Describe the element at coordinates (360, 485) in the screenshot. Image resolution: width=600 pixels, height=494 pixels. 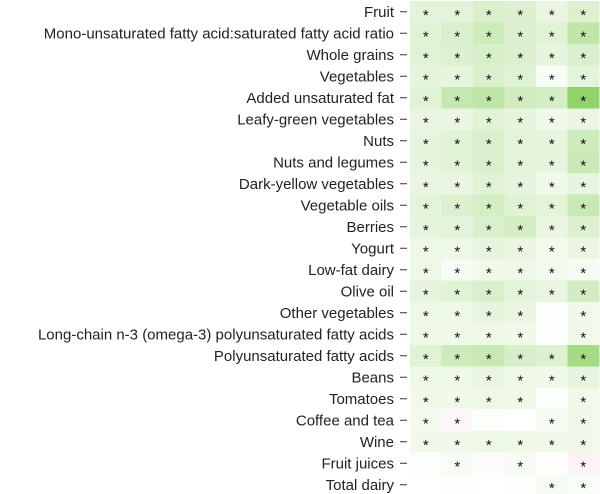
I see `row-label: Total dairy` at that location.